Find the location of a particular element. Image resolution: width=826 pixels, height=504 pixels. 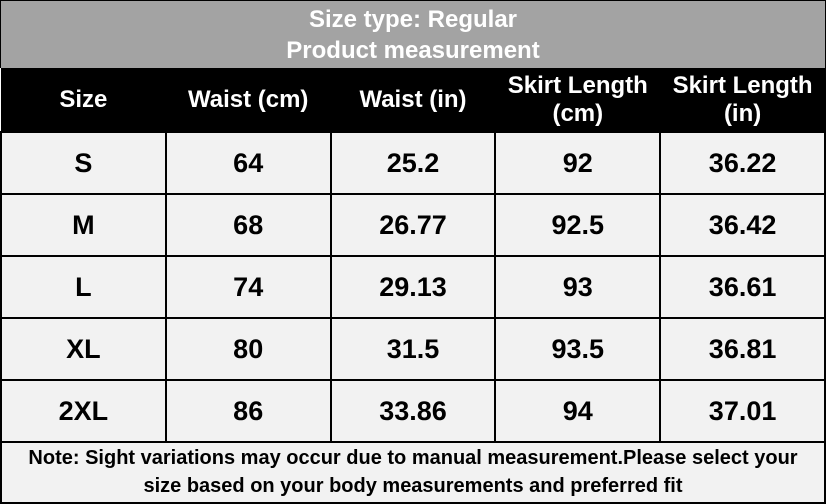

title: Size type: Regular is located at coordinates (413, 19).